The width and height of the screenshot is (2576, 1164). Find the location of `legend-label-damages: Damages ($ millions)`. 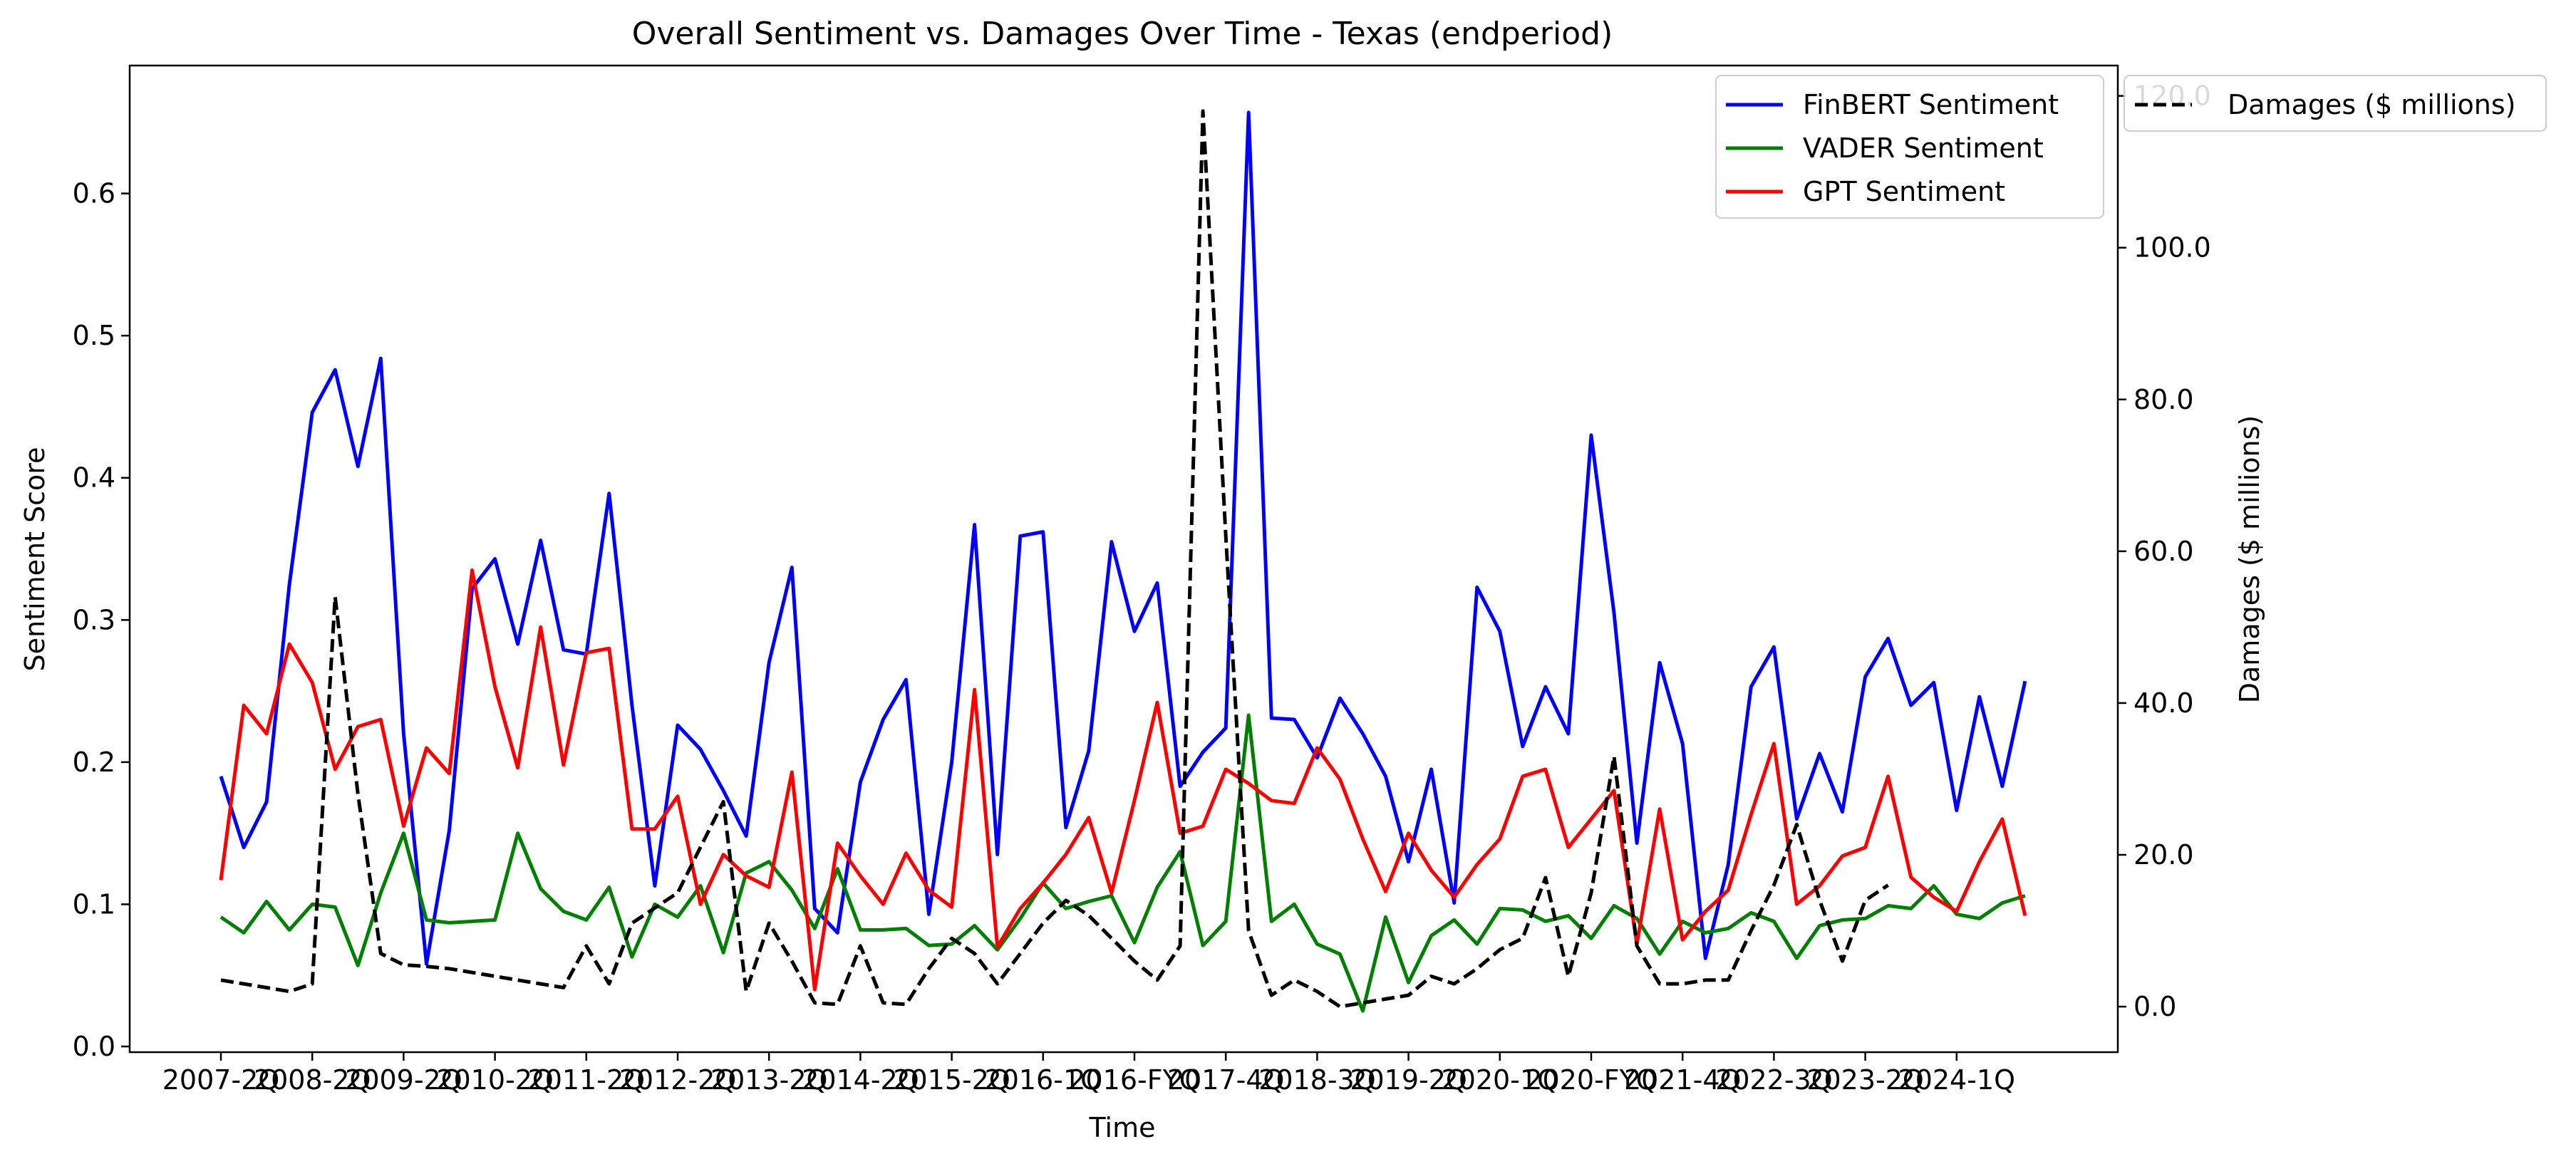

legend-label-damages: Damages ($ millions) is located at coordinates (2372, 104).